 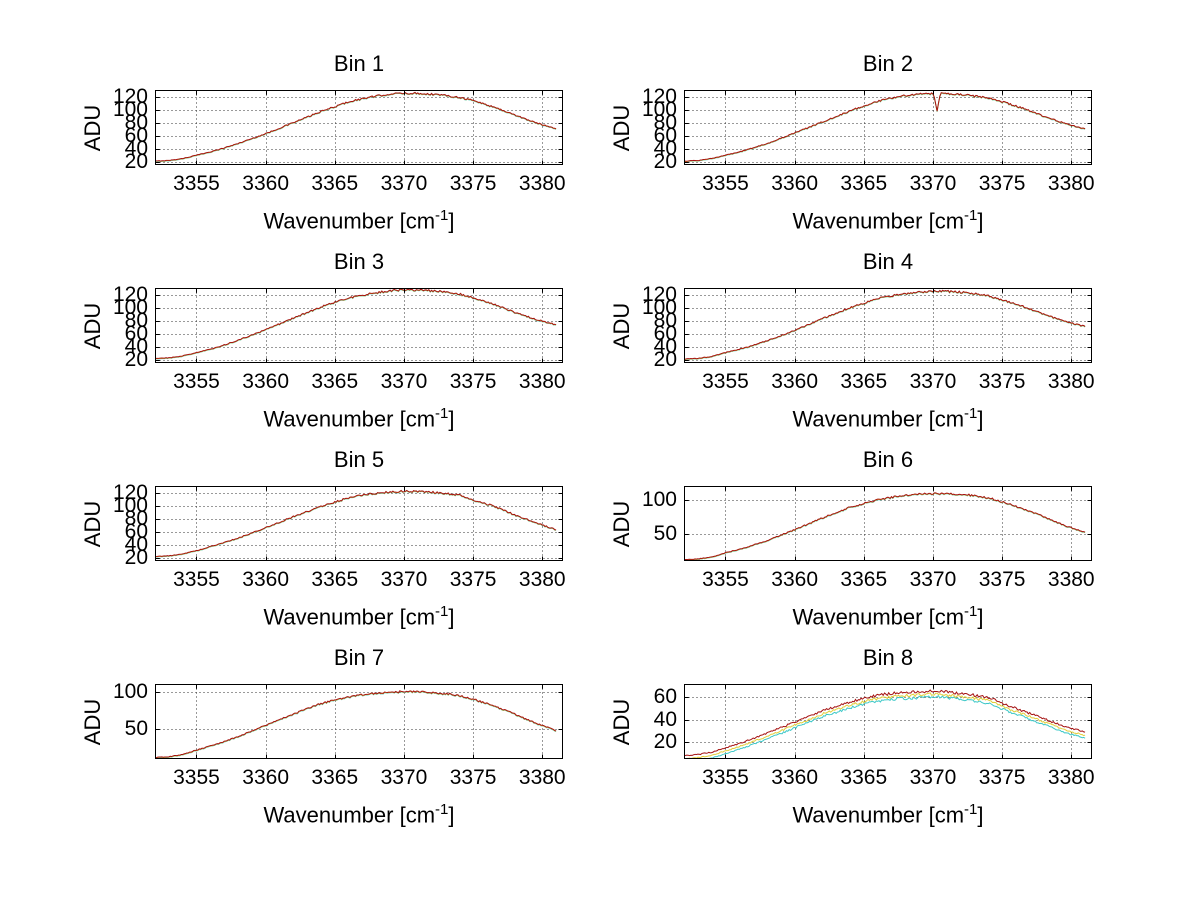 What do you see at coordinates (359, 63) in the screenshot?
I see `subplot-title: Bin 1` at bounding box center [359, 63].